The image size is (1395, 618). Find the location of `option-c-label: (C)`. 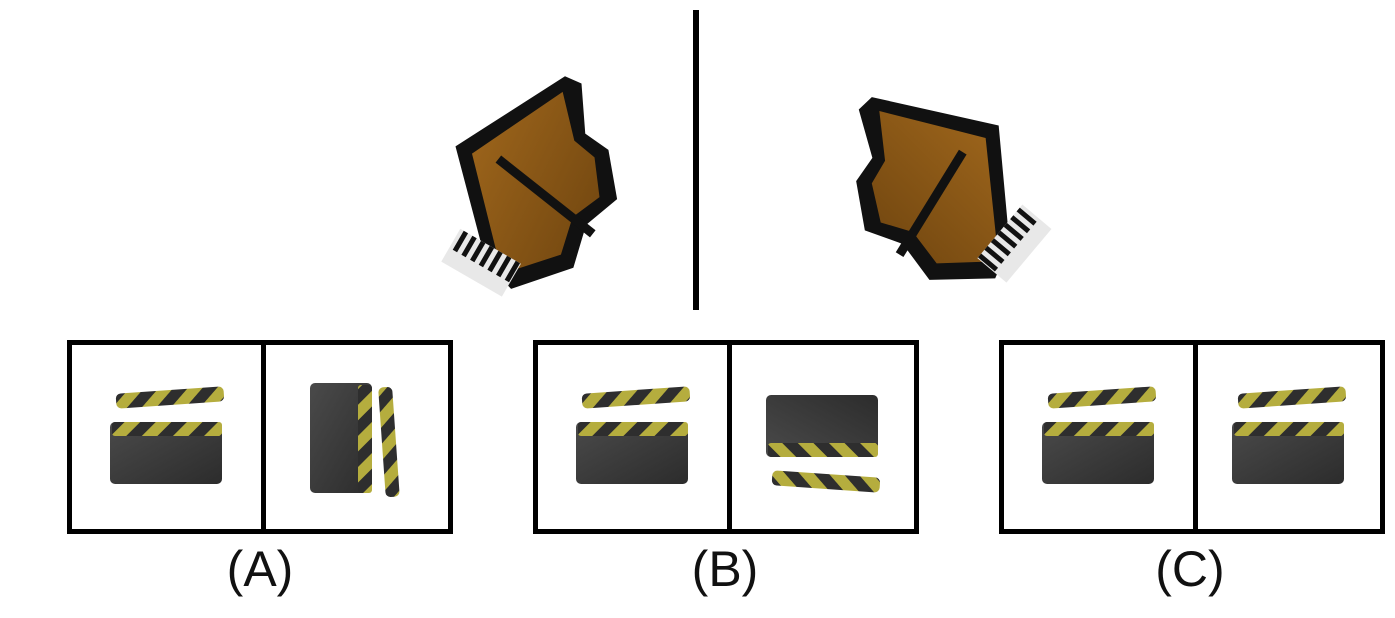

option-c-label: (C) is located at coordinates (1190, 569).